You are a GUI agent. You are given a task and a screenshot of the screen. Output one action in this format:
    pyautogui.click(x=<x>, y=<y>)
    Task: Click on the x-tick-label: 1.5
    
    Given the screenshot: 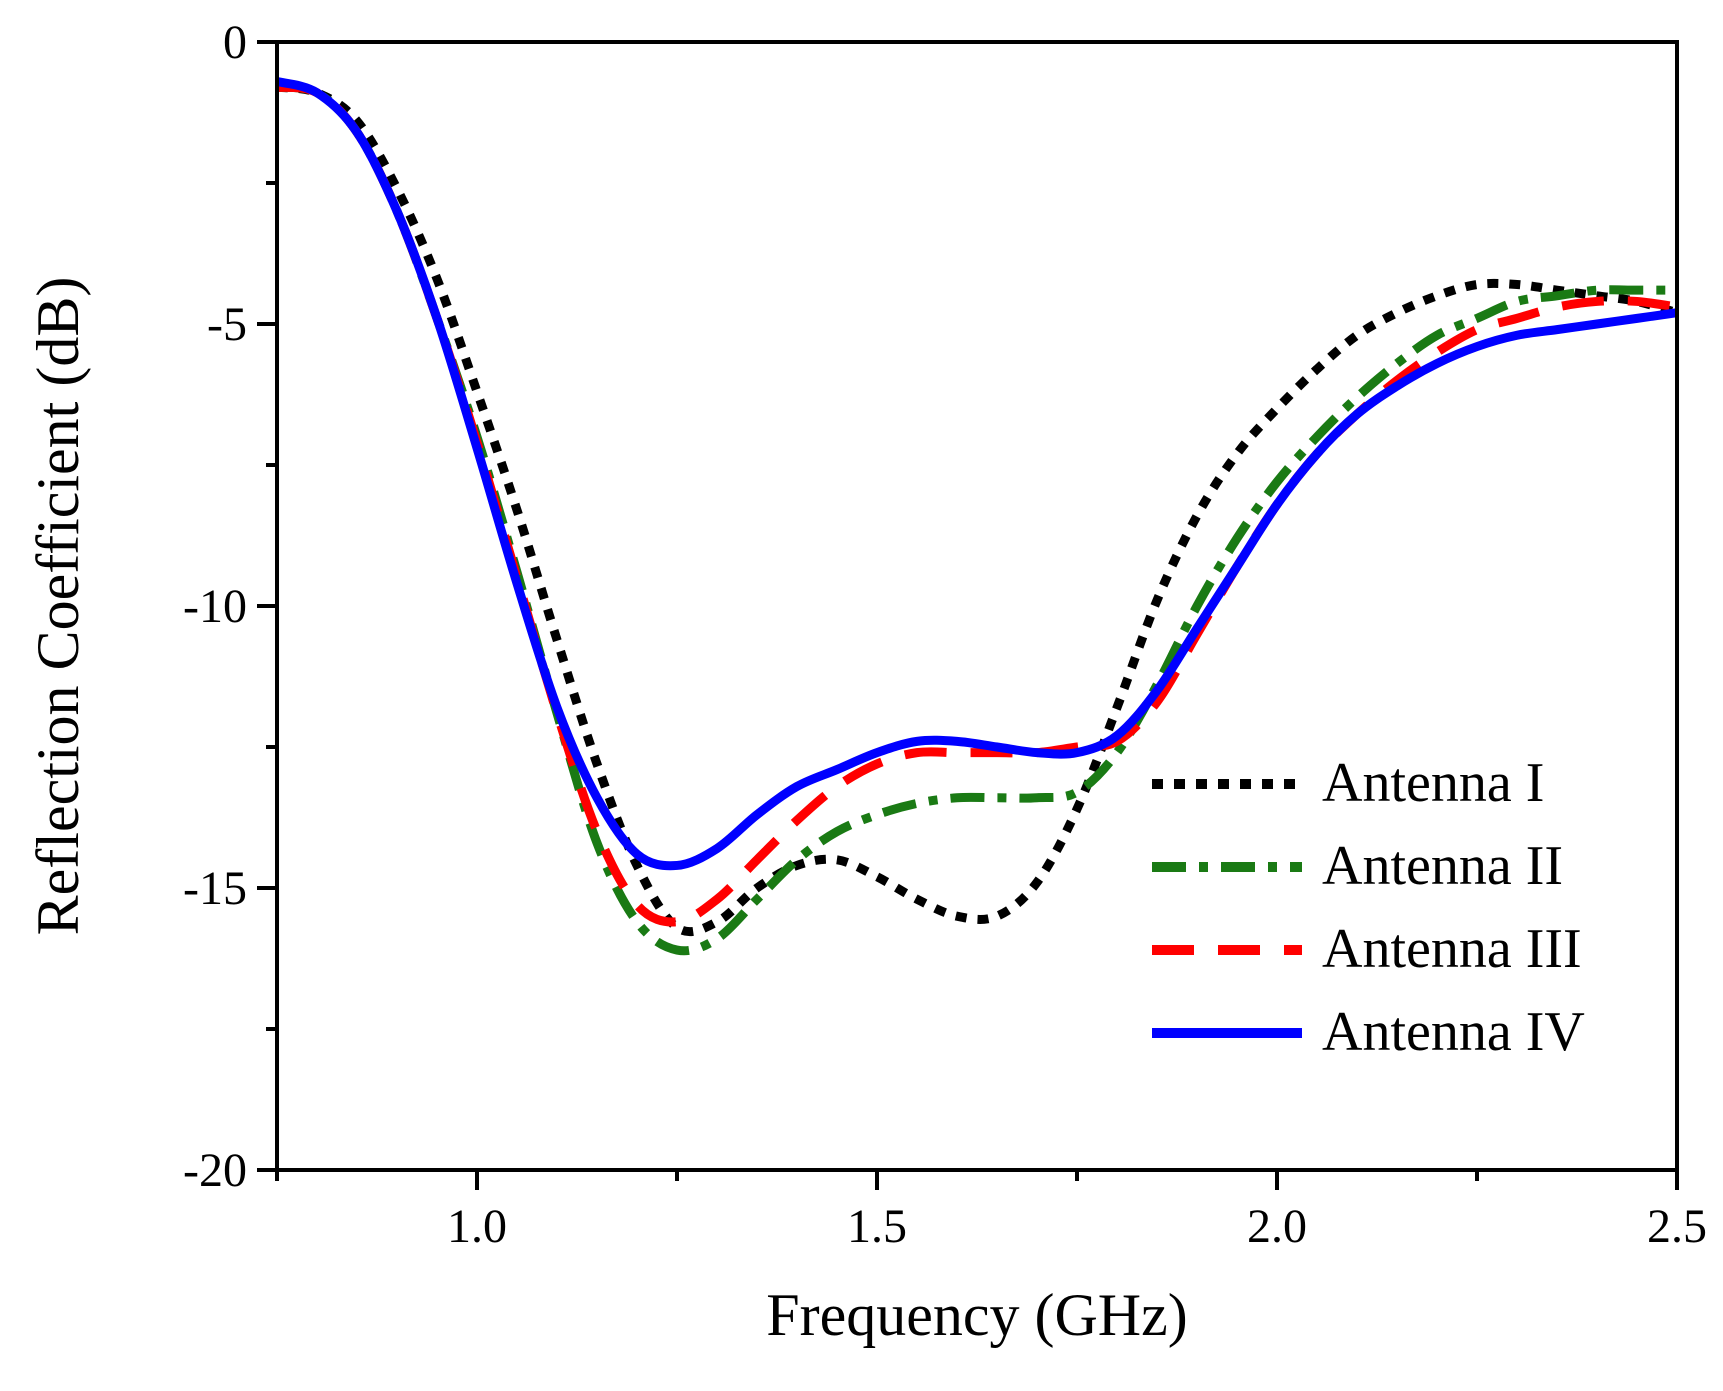 What is the action you would take?
    pyautogui.click(x=877, y=1226)
    